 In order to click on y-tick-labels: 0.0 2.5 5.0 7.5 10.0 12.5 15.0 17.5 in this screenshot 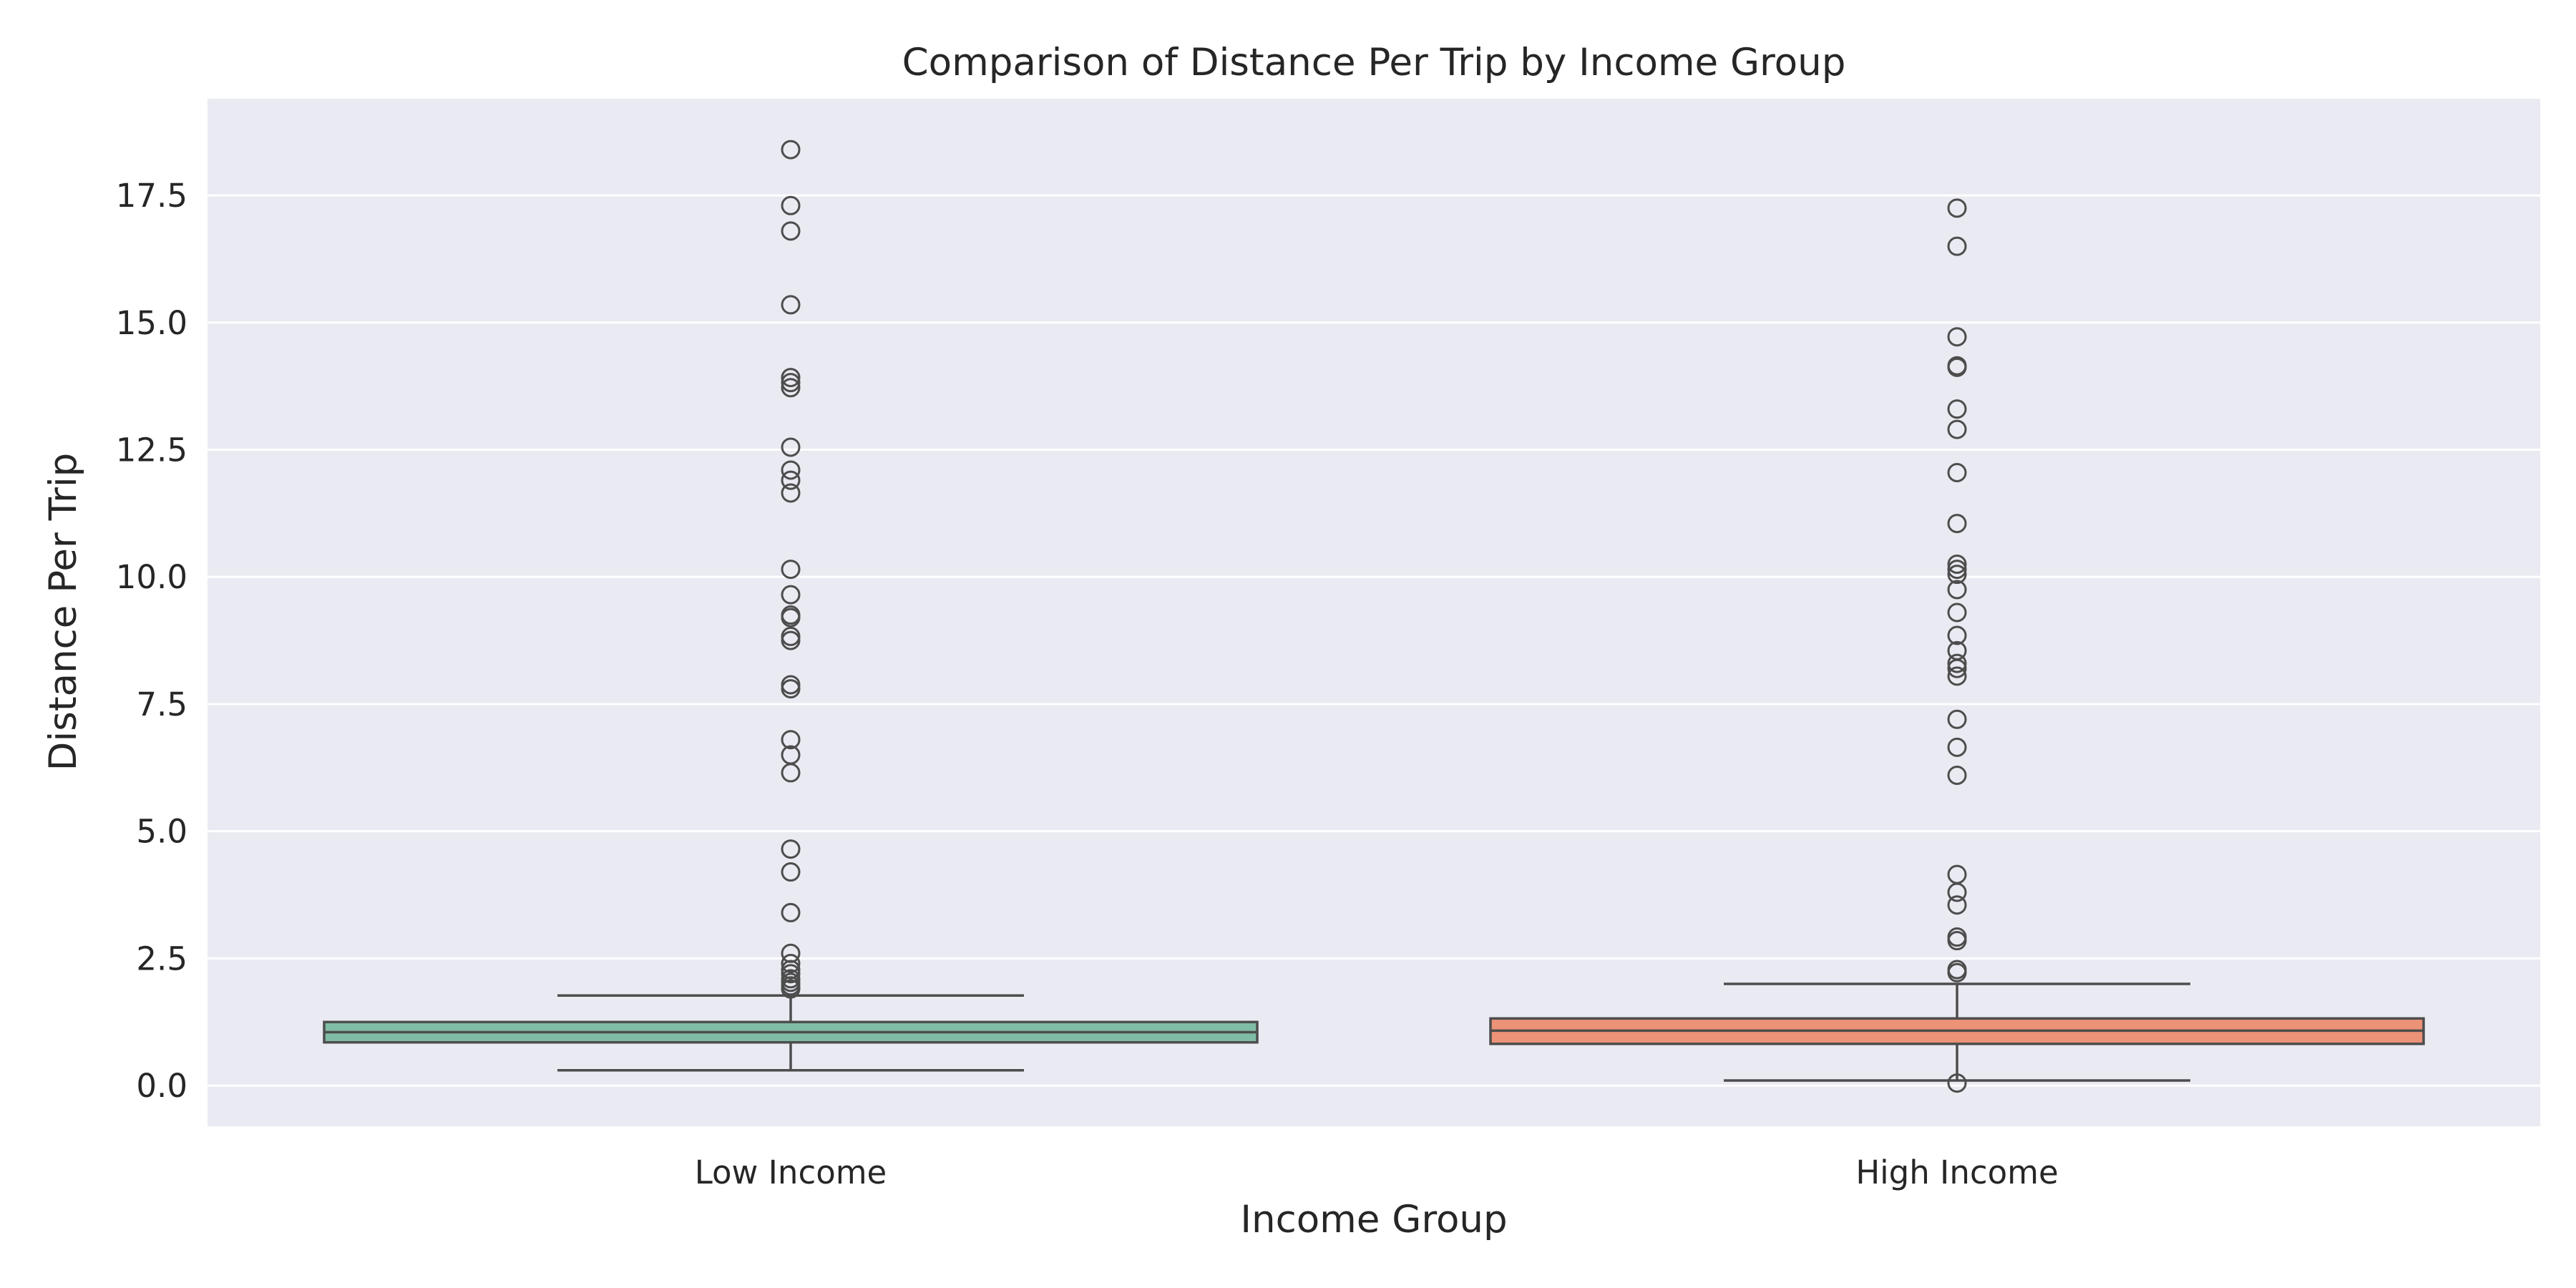, I will do `click(151, 641)`.